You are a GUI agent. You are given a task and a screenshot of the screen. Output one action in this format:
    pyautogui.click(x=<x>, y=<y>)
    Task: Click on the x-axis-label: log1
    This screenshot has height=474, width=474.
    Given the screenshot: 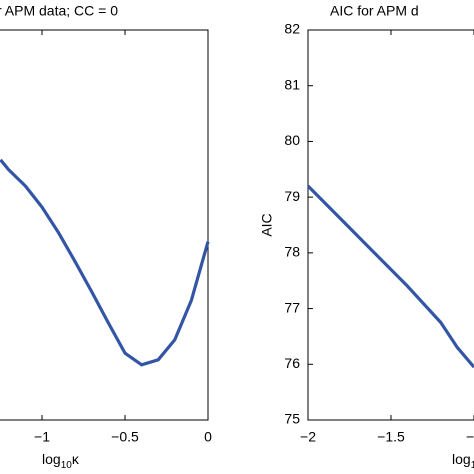 What is the action you would take?
    pyautogui.click(x=463, y=461)
    